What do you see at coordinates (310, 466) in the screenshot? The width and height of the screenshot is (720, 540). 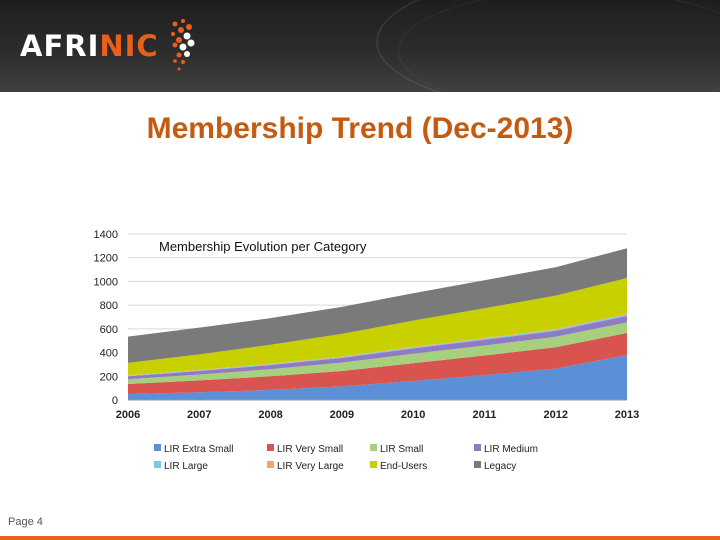 I see `legend-label: LIR Very Large` at bounding box center [310, 466].